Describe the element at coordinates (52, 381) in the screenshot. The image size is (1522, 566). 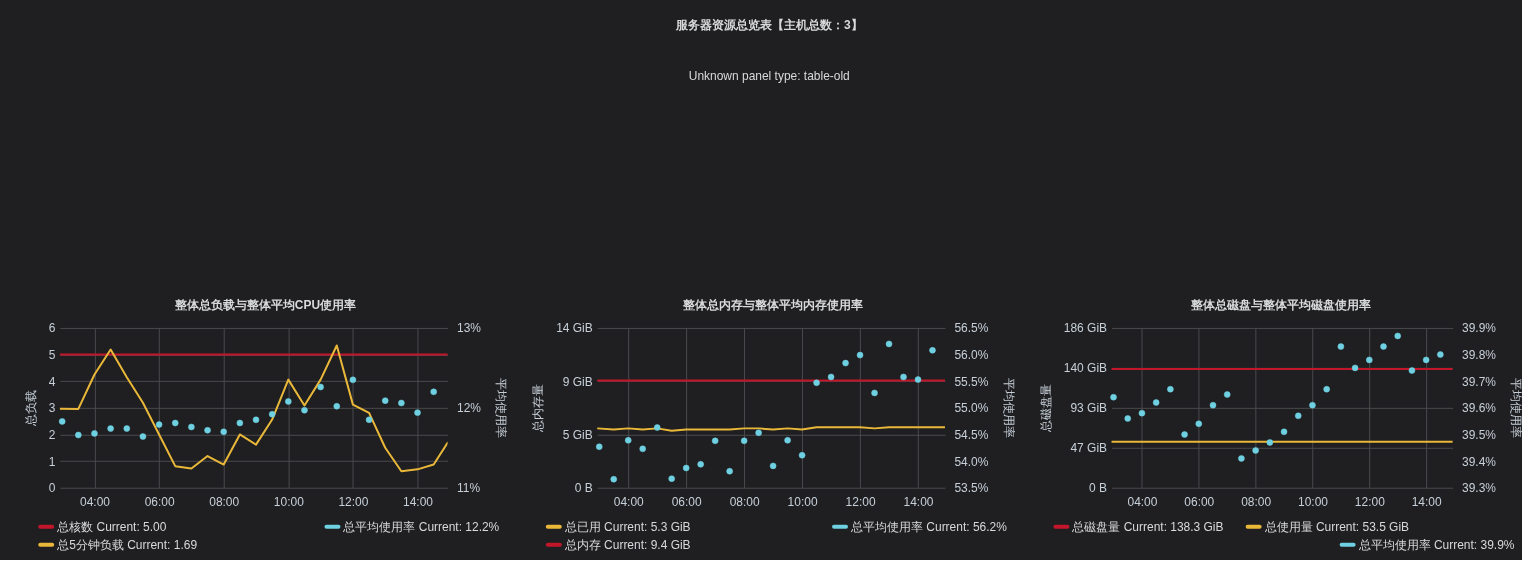
I see `y-tick-label: 4` at that location.